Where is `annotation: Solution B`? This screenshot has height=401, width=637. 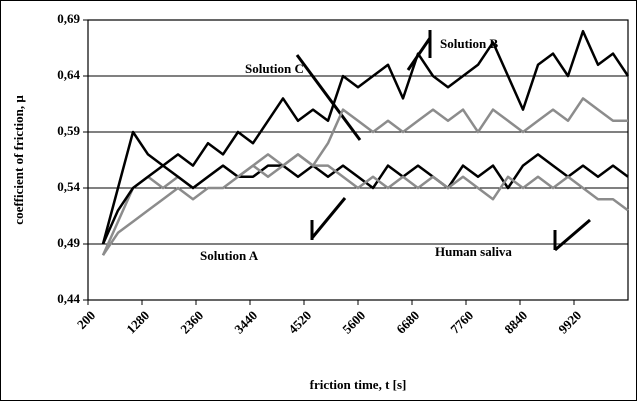 annotation: Solution B is located at coordinates (469, 43).